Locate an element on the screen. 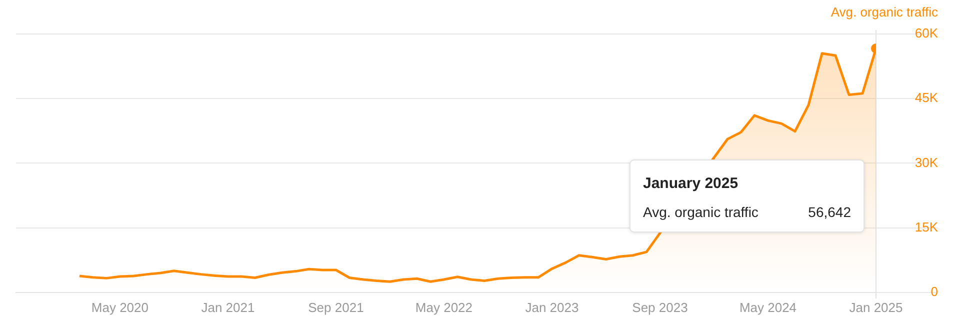 This screenshot has width=960, height=334. annotation: 56,642 is located at coordinates (830, 212).